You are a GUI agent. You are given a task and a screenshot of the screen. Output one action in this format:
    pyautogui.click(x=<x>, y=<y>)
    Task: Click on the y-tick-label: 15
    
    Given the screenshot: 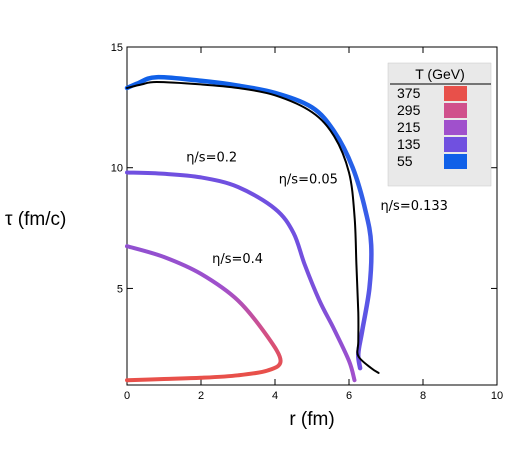 What is the action you would take?
    pyautogui.click(x=117, y=48)
    